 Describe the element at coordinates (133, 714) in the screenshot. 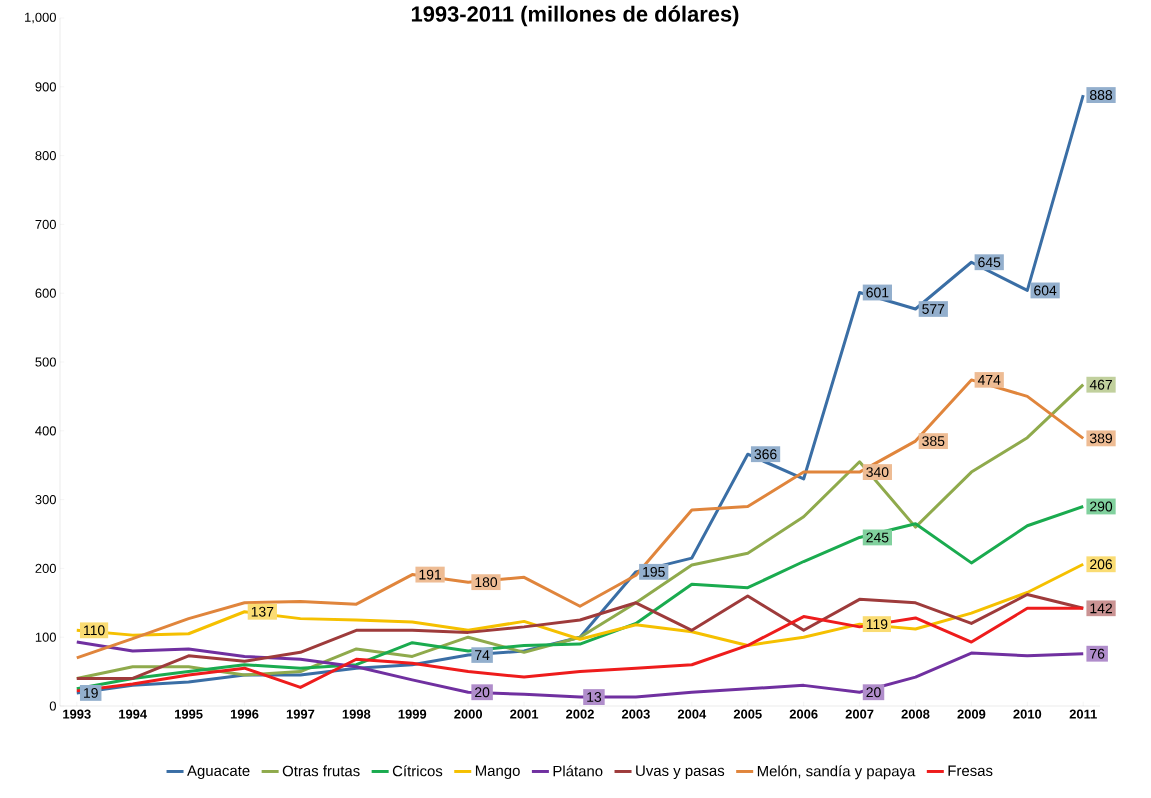

I see `x-tick-label: 1994` at that location.